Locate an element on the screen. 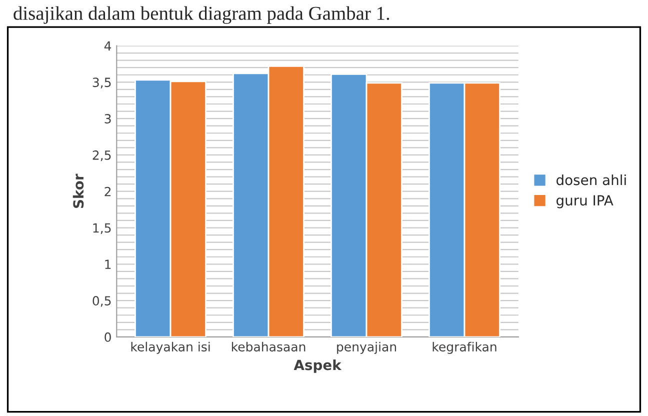 This screenshot has width=648, height=416. y-tick-label: 1,5 is located at coordinates (102, 228).